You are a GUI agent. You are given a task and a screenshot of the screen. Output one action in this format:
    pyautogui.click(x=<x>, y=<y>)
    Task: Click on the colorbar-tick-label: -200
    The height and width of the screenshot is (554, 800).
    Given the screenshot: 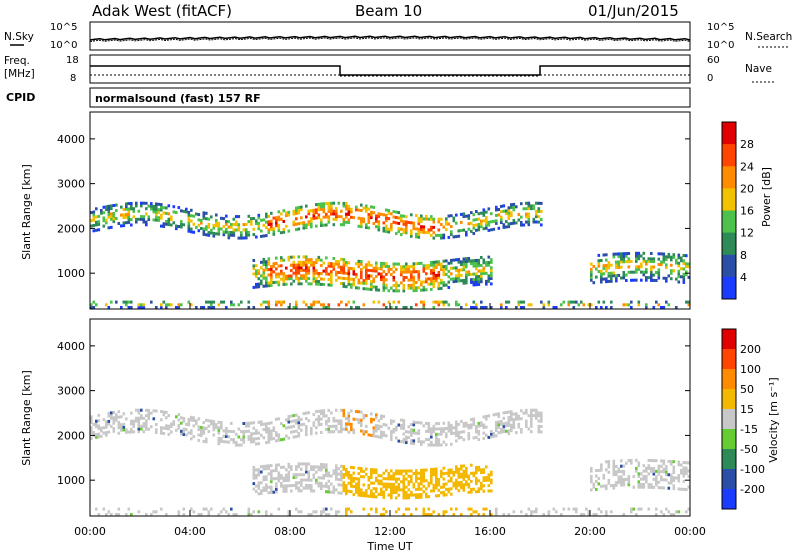 What is the action you would take?
    pyautogui.click(x=752, y=489)
    